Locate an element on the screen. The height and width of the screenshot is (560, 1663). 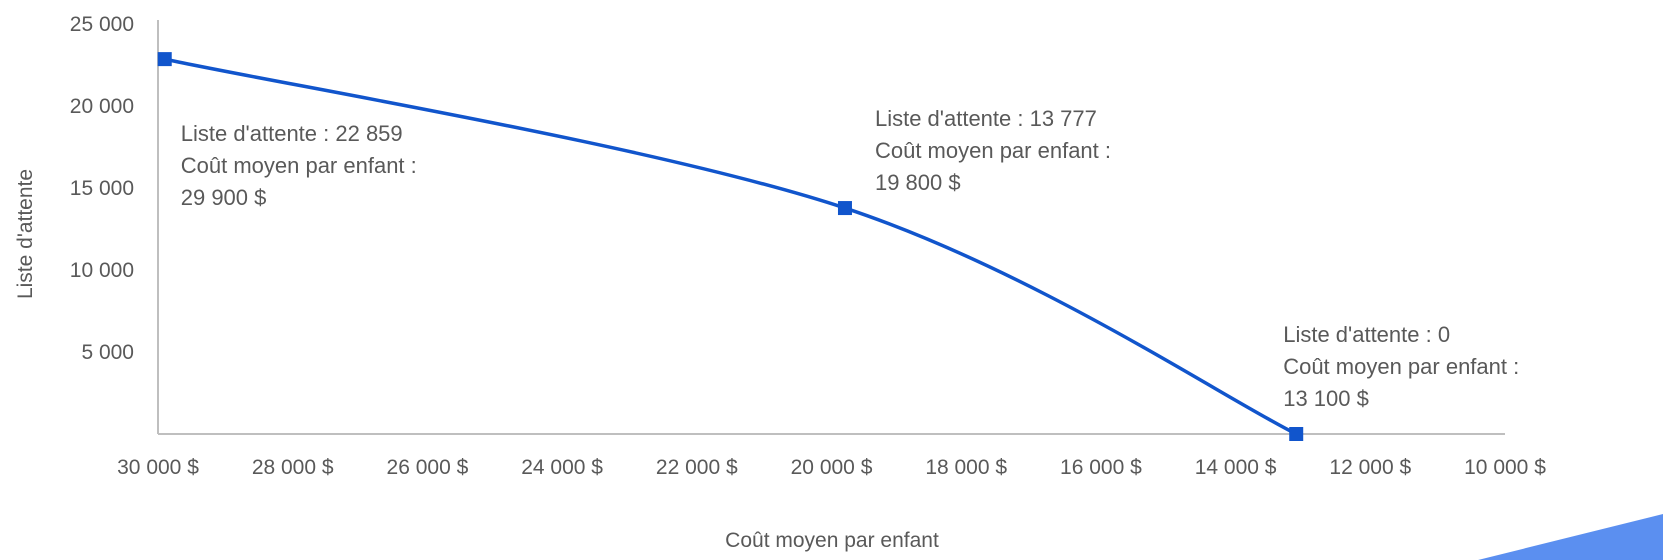
x-tick-label: 16 000 $ is located at coordinates (1101, 467).